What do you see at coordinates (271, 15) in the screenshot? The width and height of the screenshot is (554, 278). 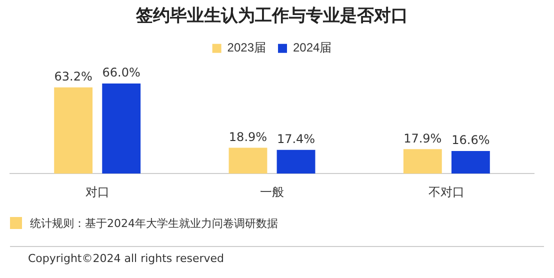 I see `chart-title: 签约毕业生认为工作与专业是否对口` at bounding box center [271, 15].